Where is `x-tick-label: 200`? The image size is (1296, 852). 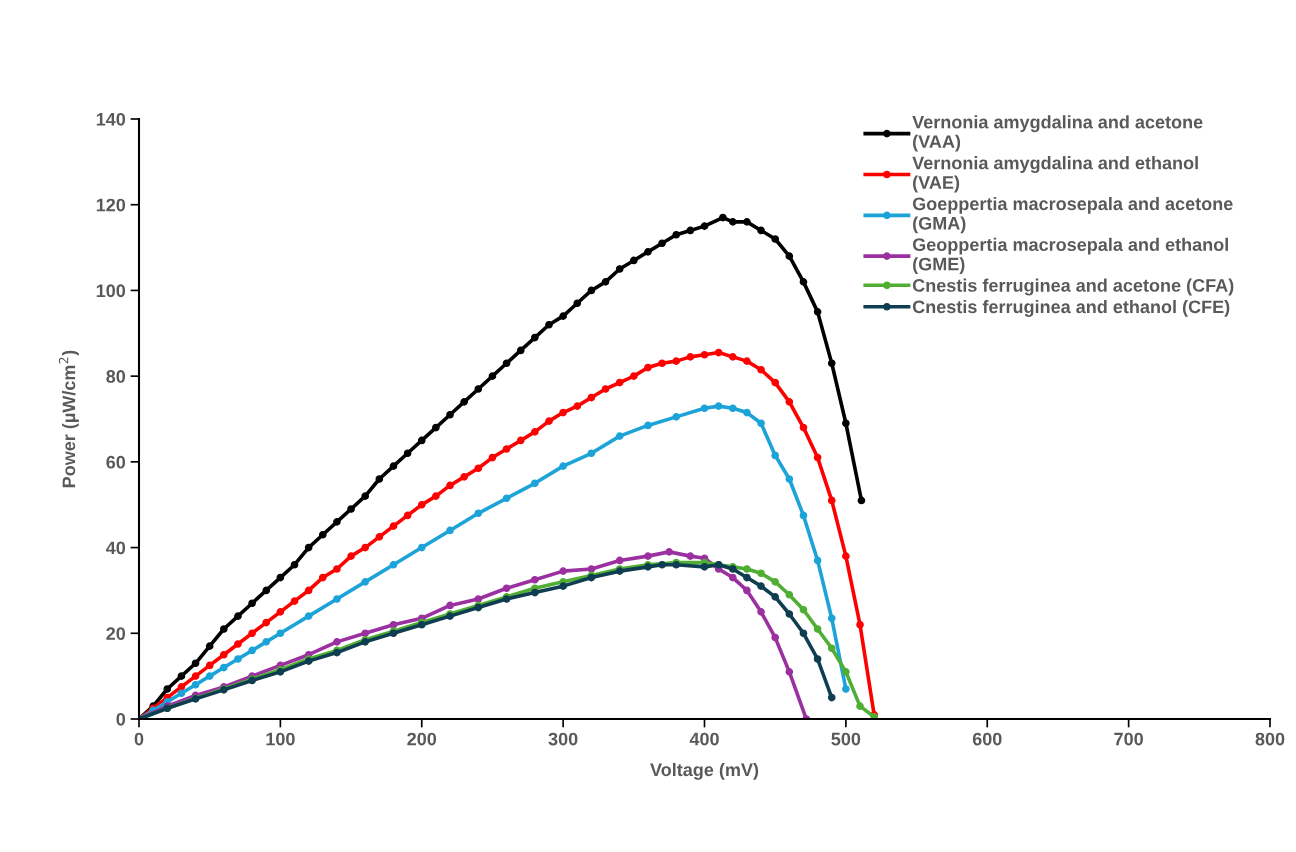 x-tick-label: 200 is located at coordinates (422, 739).